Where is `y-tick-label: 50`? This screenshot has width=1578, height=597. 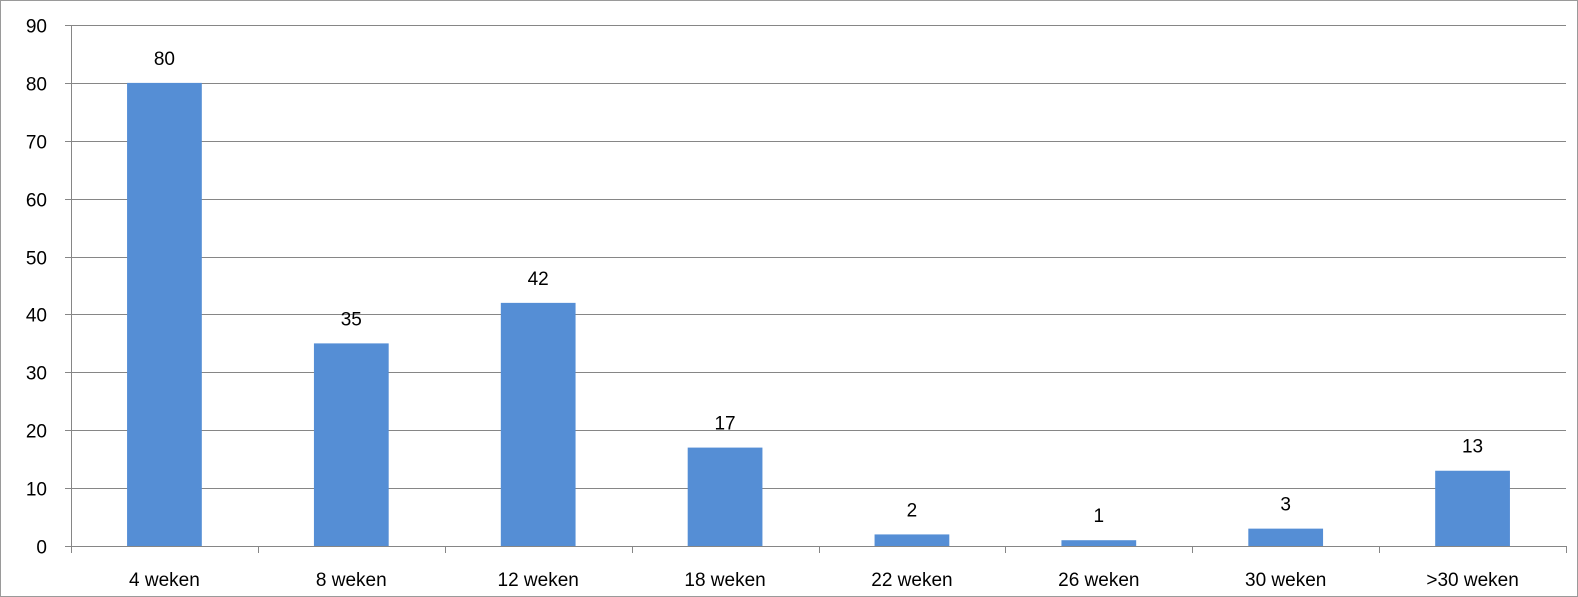 y-tick-label: 50 is located at coordinates (36, 259).